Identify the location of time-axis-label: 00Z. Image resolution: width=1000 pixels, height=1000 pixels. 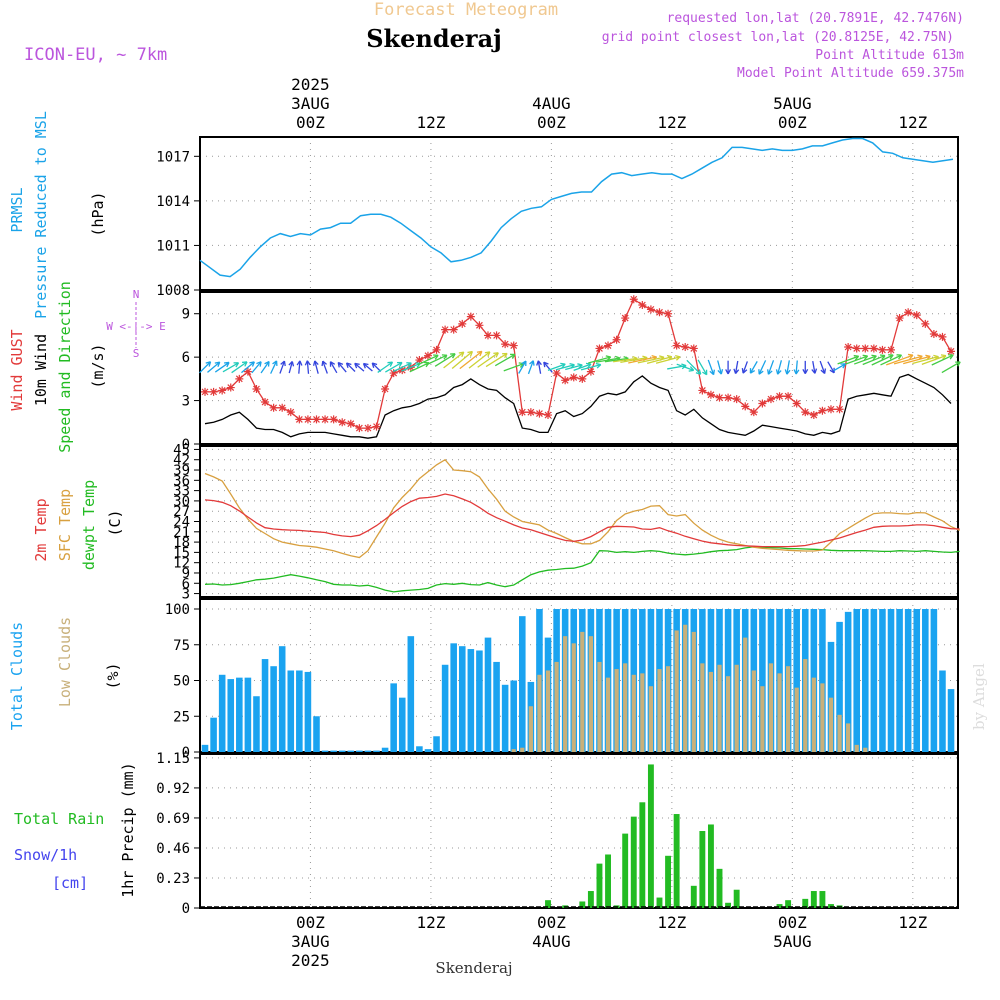
(551, 922).